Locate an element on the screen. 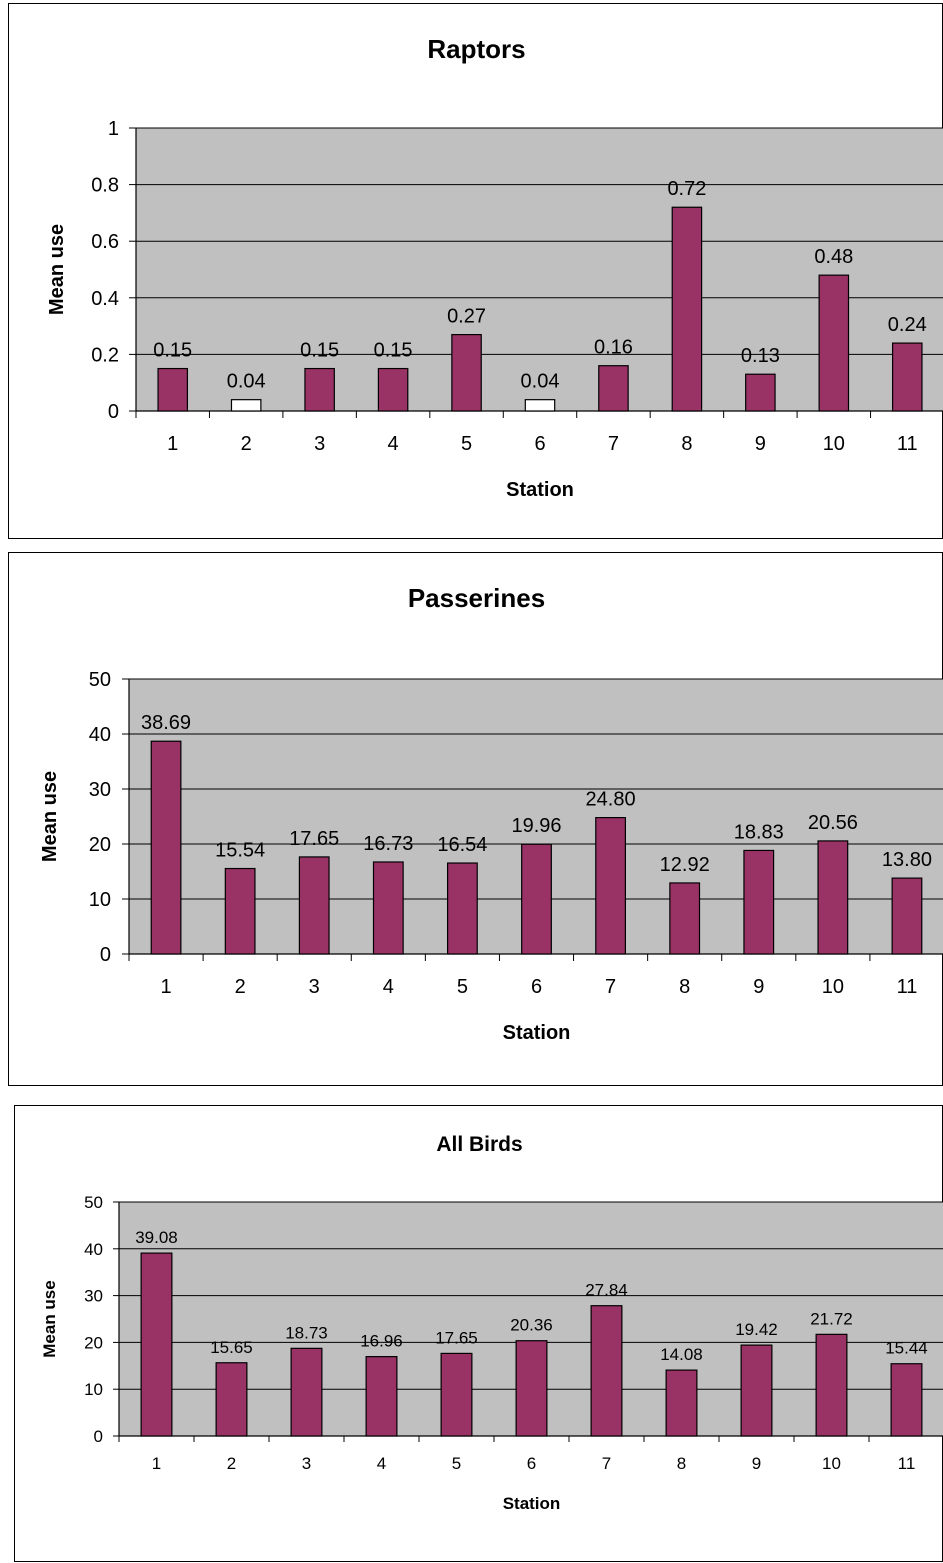 The width and height of the screenshot is (943, 1563). bar-value-label: 0.13 is located at coordinates (760, 356).